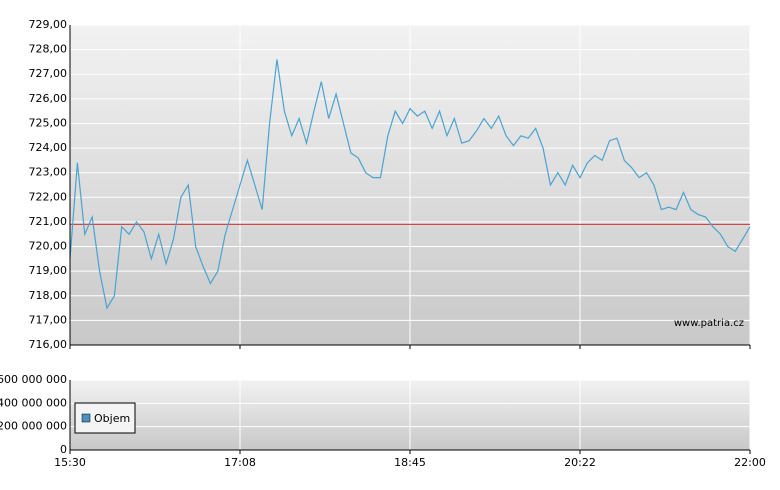 The width and height of the screenshot is (780, 490). Describe the element at coordinates (580, 462) in the screenshot. I see `x-tick-label: 20:22` at that location.